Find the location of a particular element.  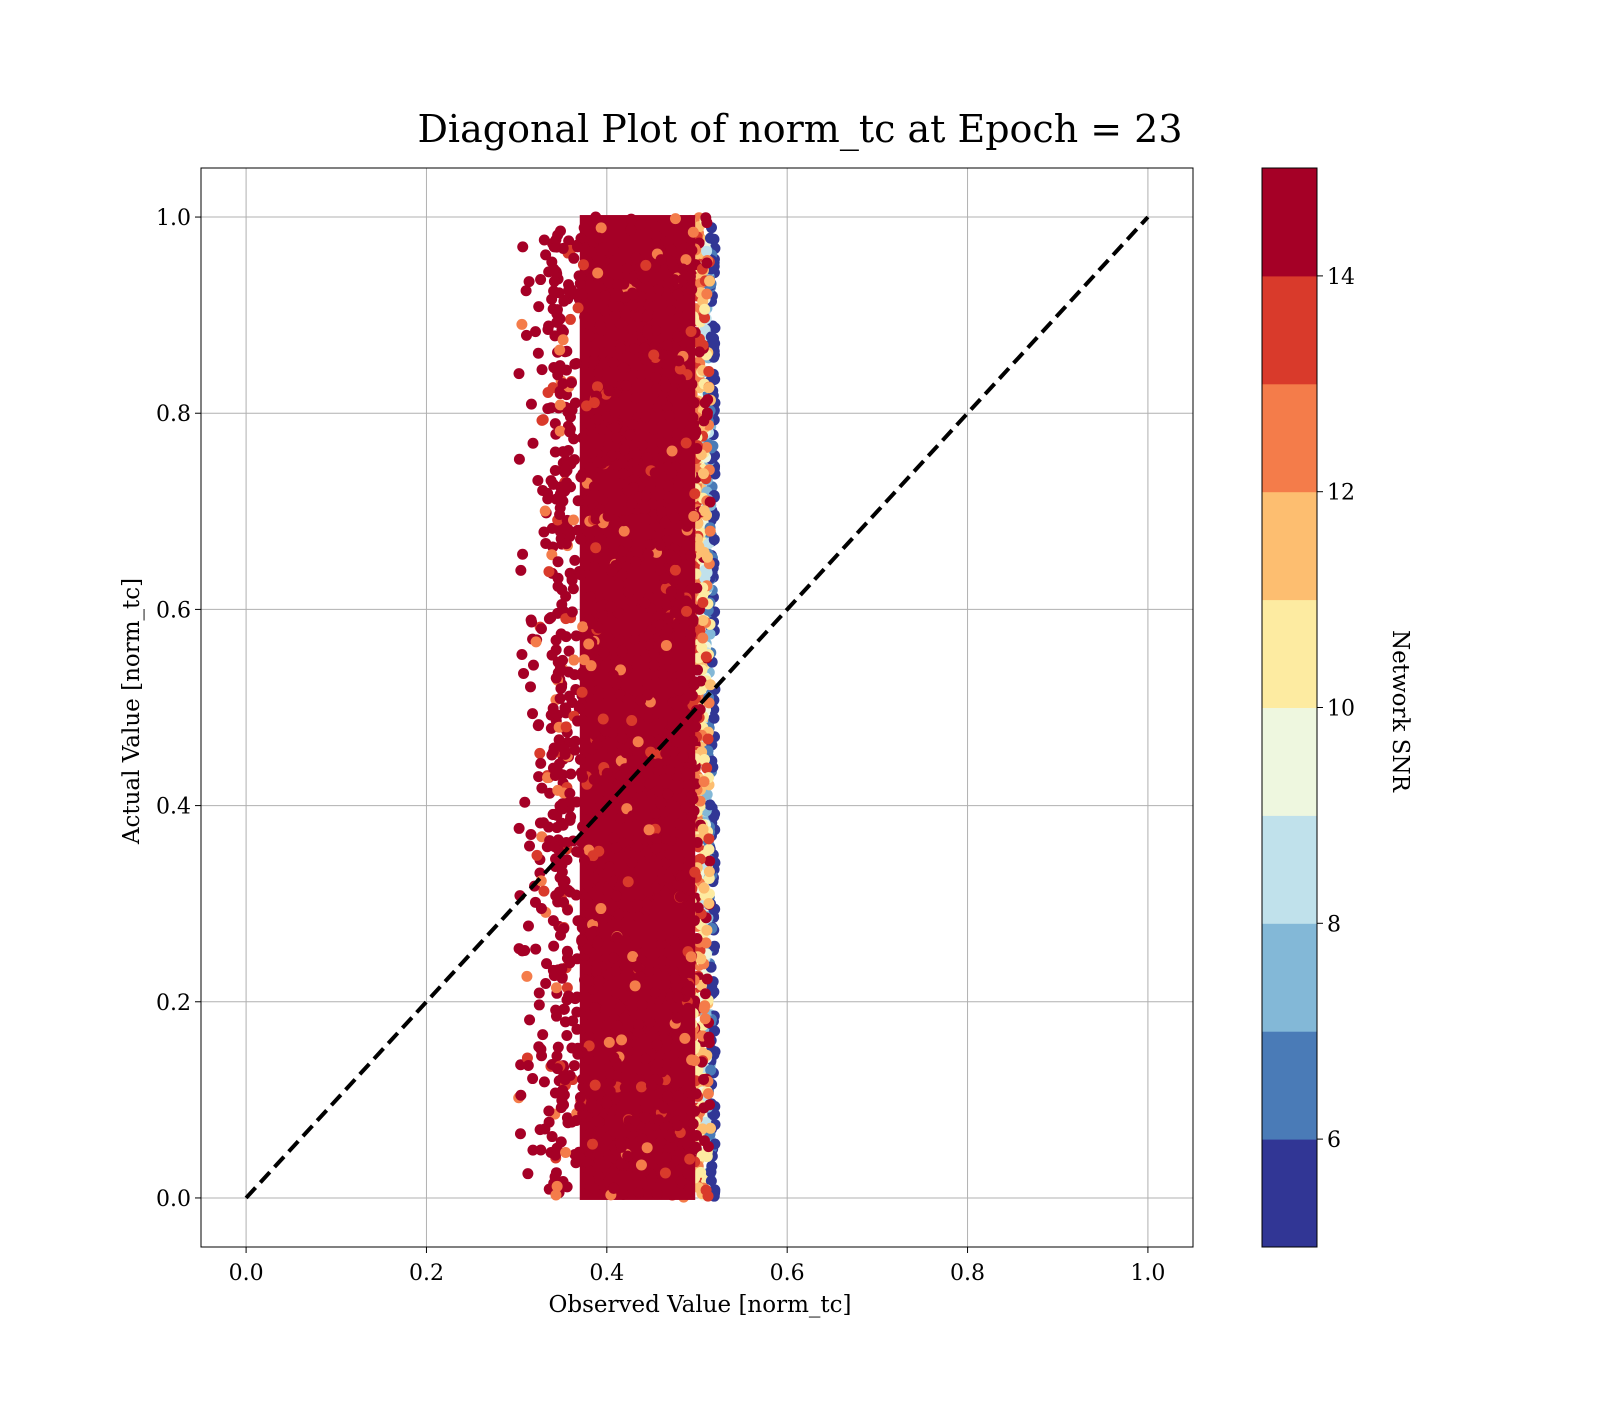

x-axis-label: Observed Value [norm_tc] is located at coordinates (700, 1305).